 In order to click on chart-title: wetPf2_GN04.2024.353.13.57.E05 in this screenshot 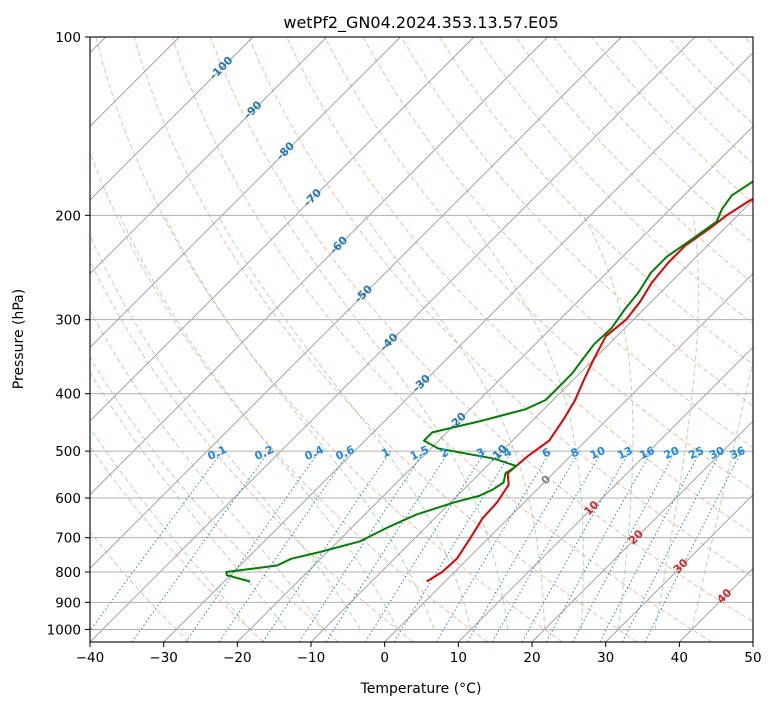, I will do `click(420, 23)`.